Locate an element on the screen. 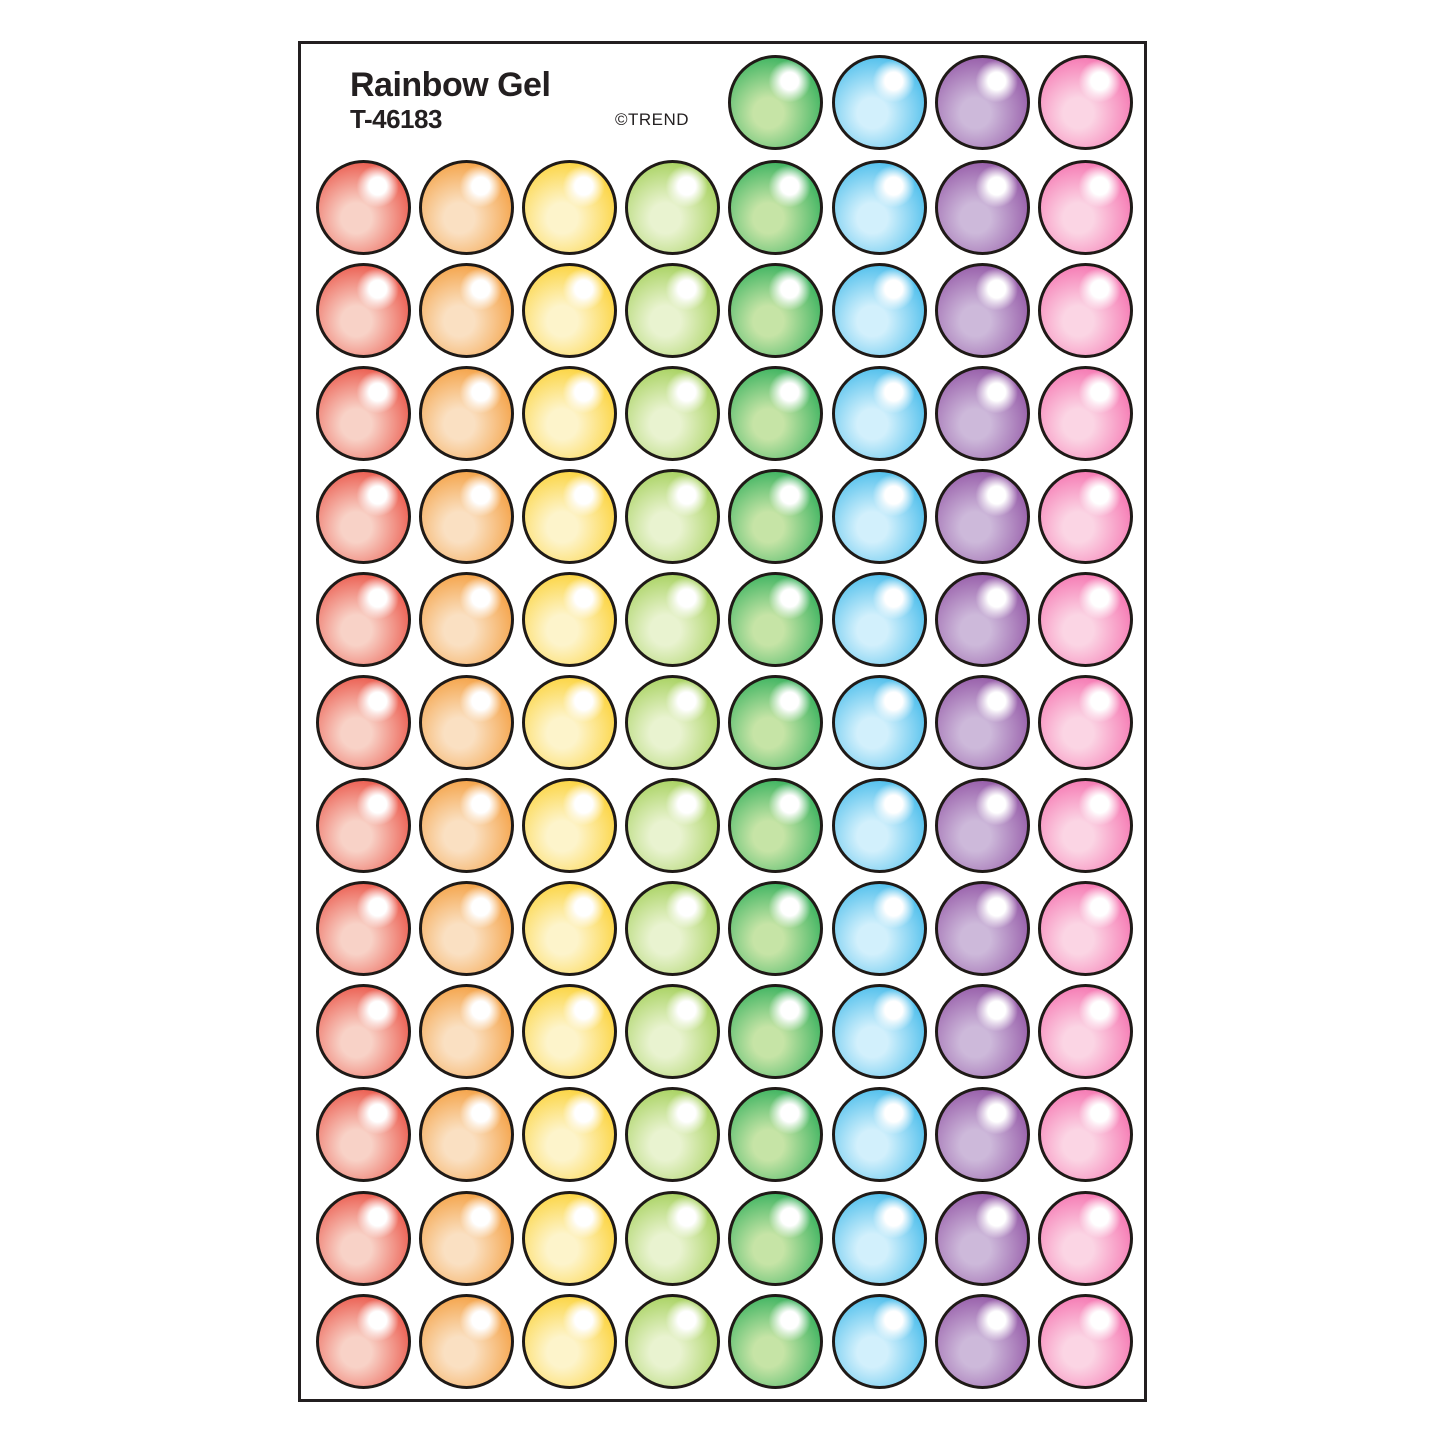 This screenshot has width=1445, height=1445. trend-copyright-mark: ©TREND is located at coordinates (652, 119).